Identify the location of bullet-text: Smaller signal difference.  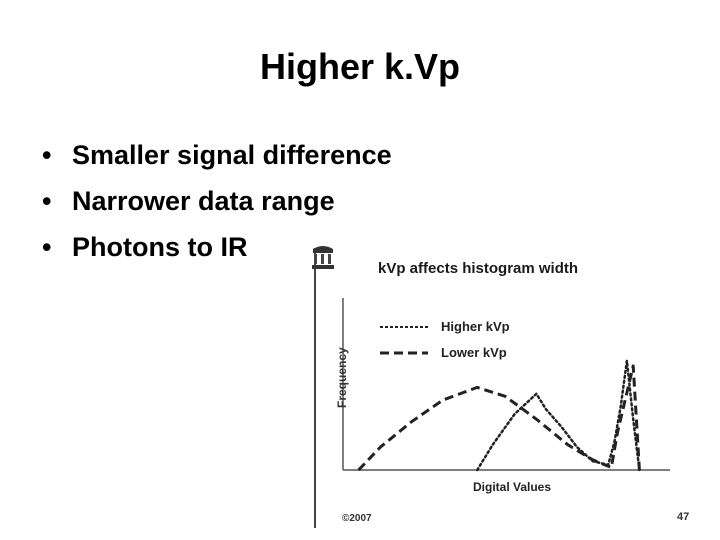
(232, 155).